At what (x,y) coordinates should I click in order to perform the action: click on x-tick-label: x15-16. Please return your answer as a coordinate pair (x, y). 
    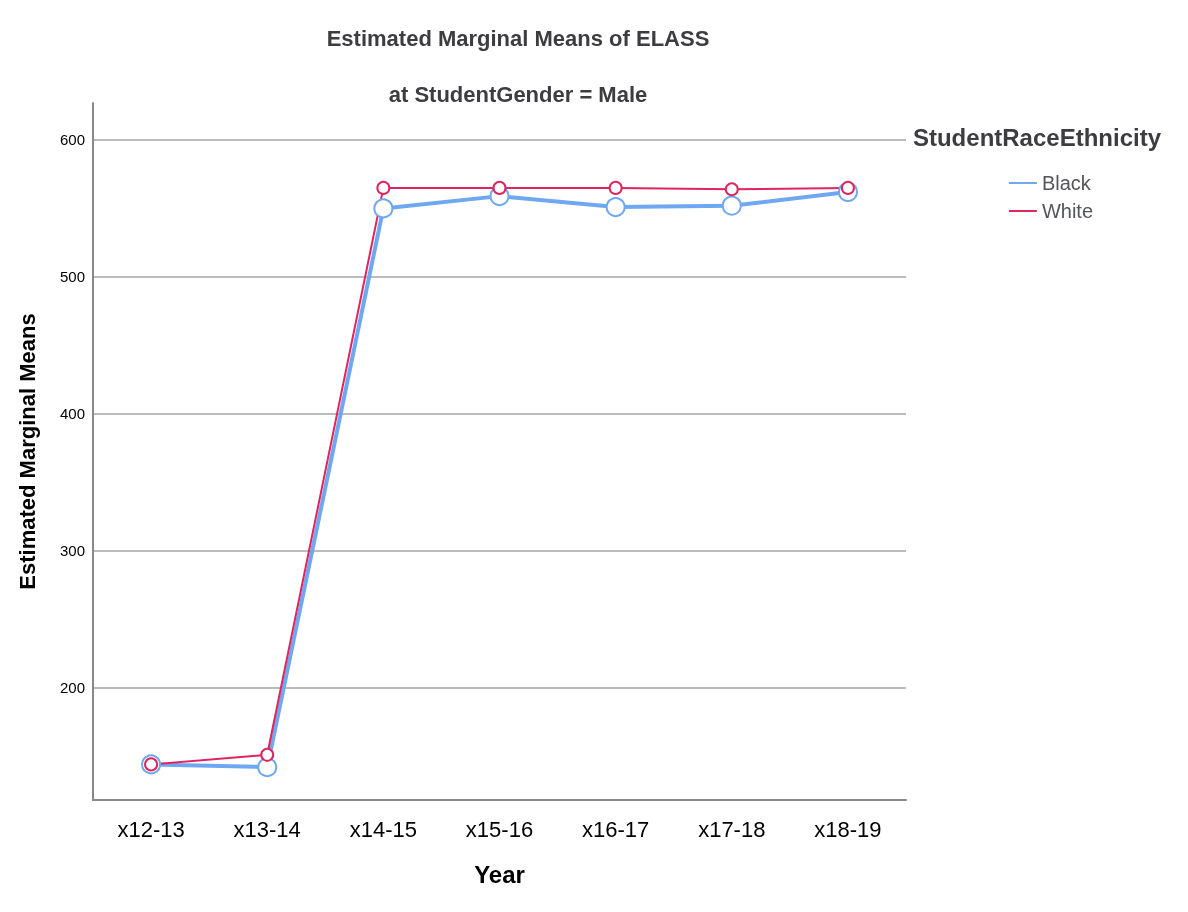
    Looking at the image, I should click on (499, 829).